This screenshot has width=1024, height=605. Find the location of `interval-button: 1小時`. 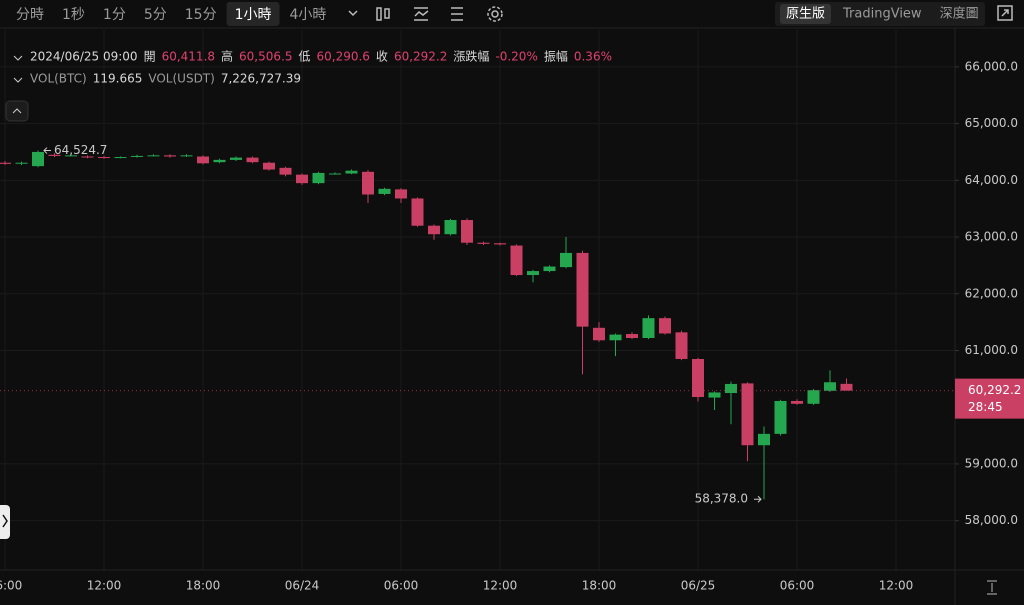

interval-button: 1小時 is located at coordinates (253, 15).